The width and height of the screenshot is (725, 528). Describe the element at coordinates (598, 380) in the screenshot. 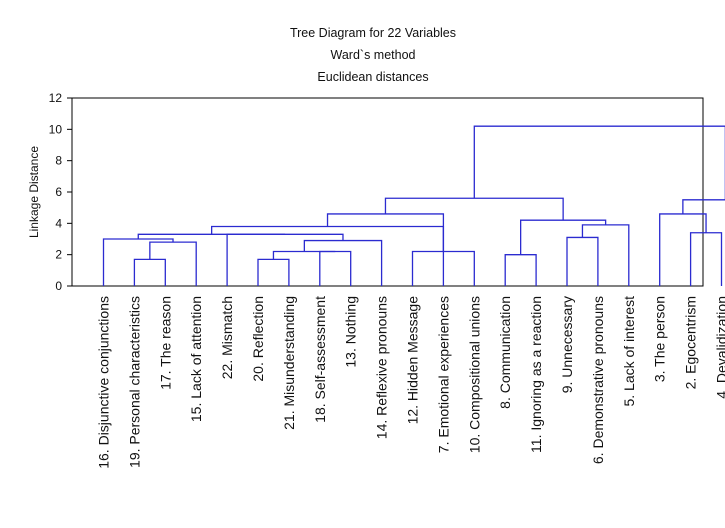

I see `leaf-label: 6. Demonstrative pronouns` at that location.